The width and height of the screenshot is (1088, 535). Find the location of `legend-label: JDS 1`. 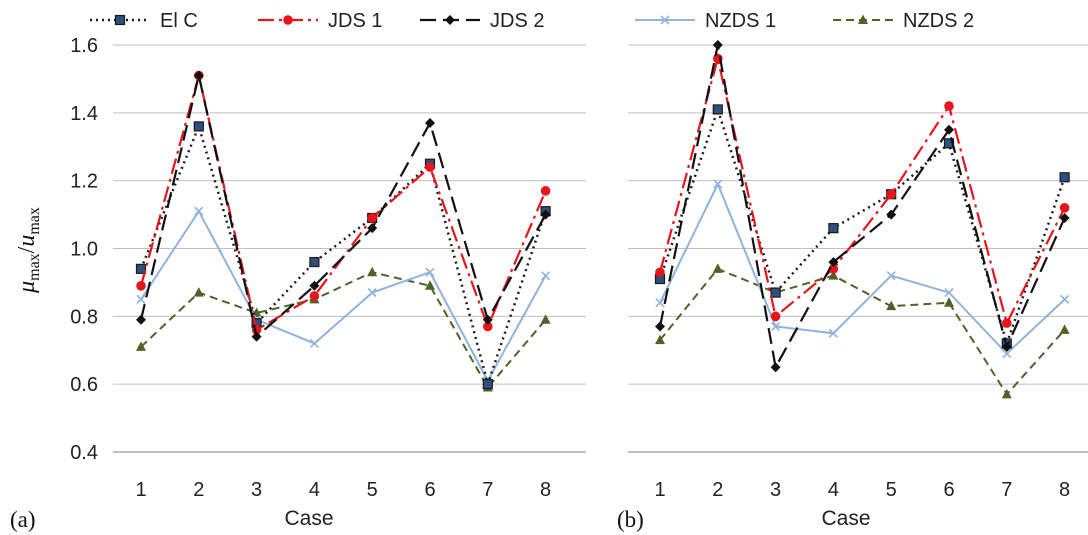

legend-label: JDS 1 is located at coordinates (355, 21).